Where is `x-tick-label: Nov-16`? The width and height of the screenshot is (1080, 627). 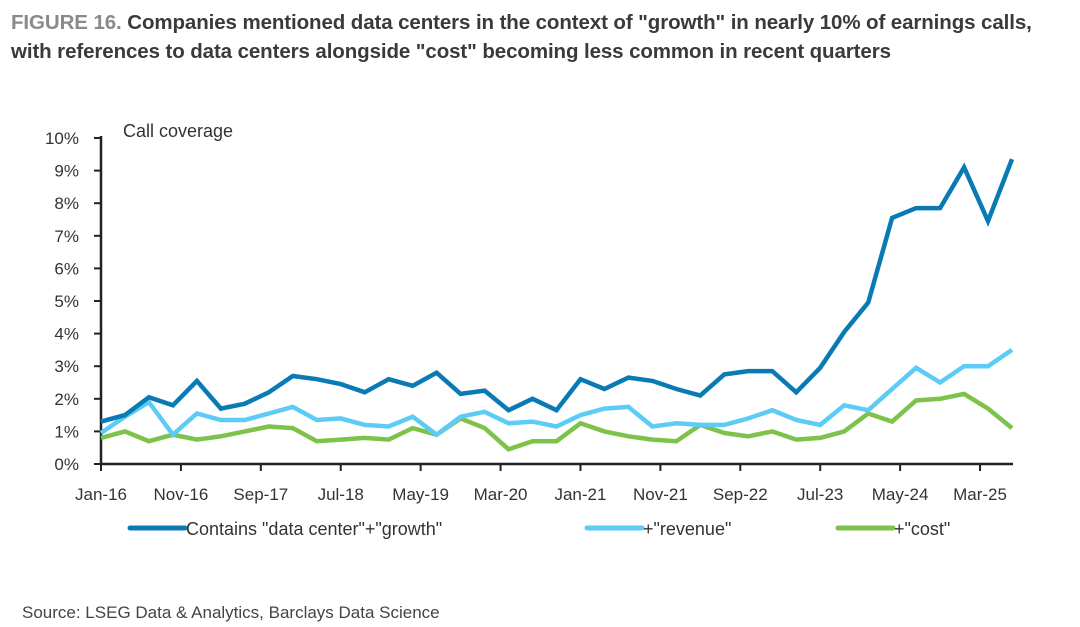
x-tick-label: Nov-16 is located at coordinates (181, 494).